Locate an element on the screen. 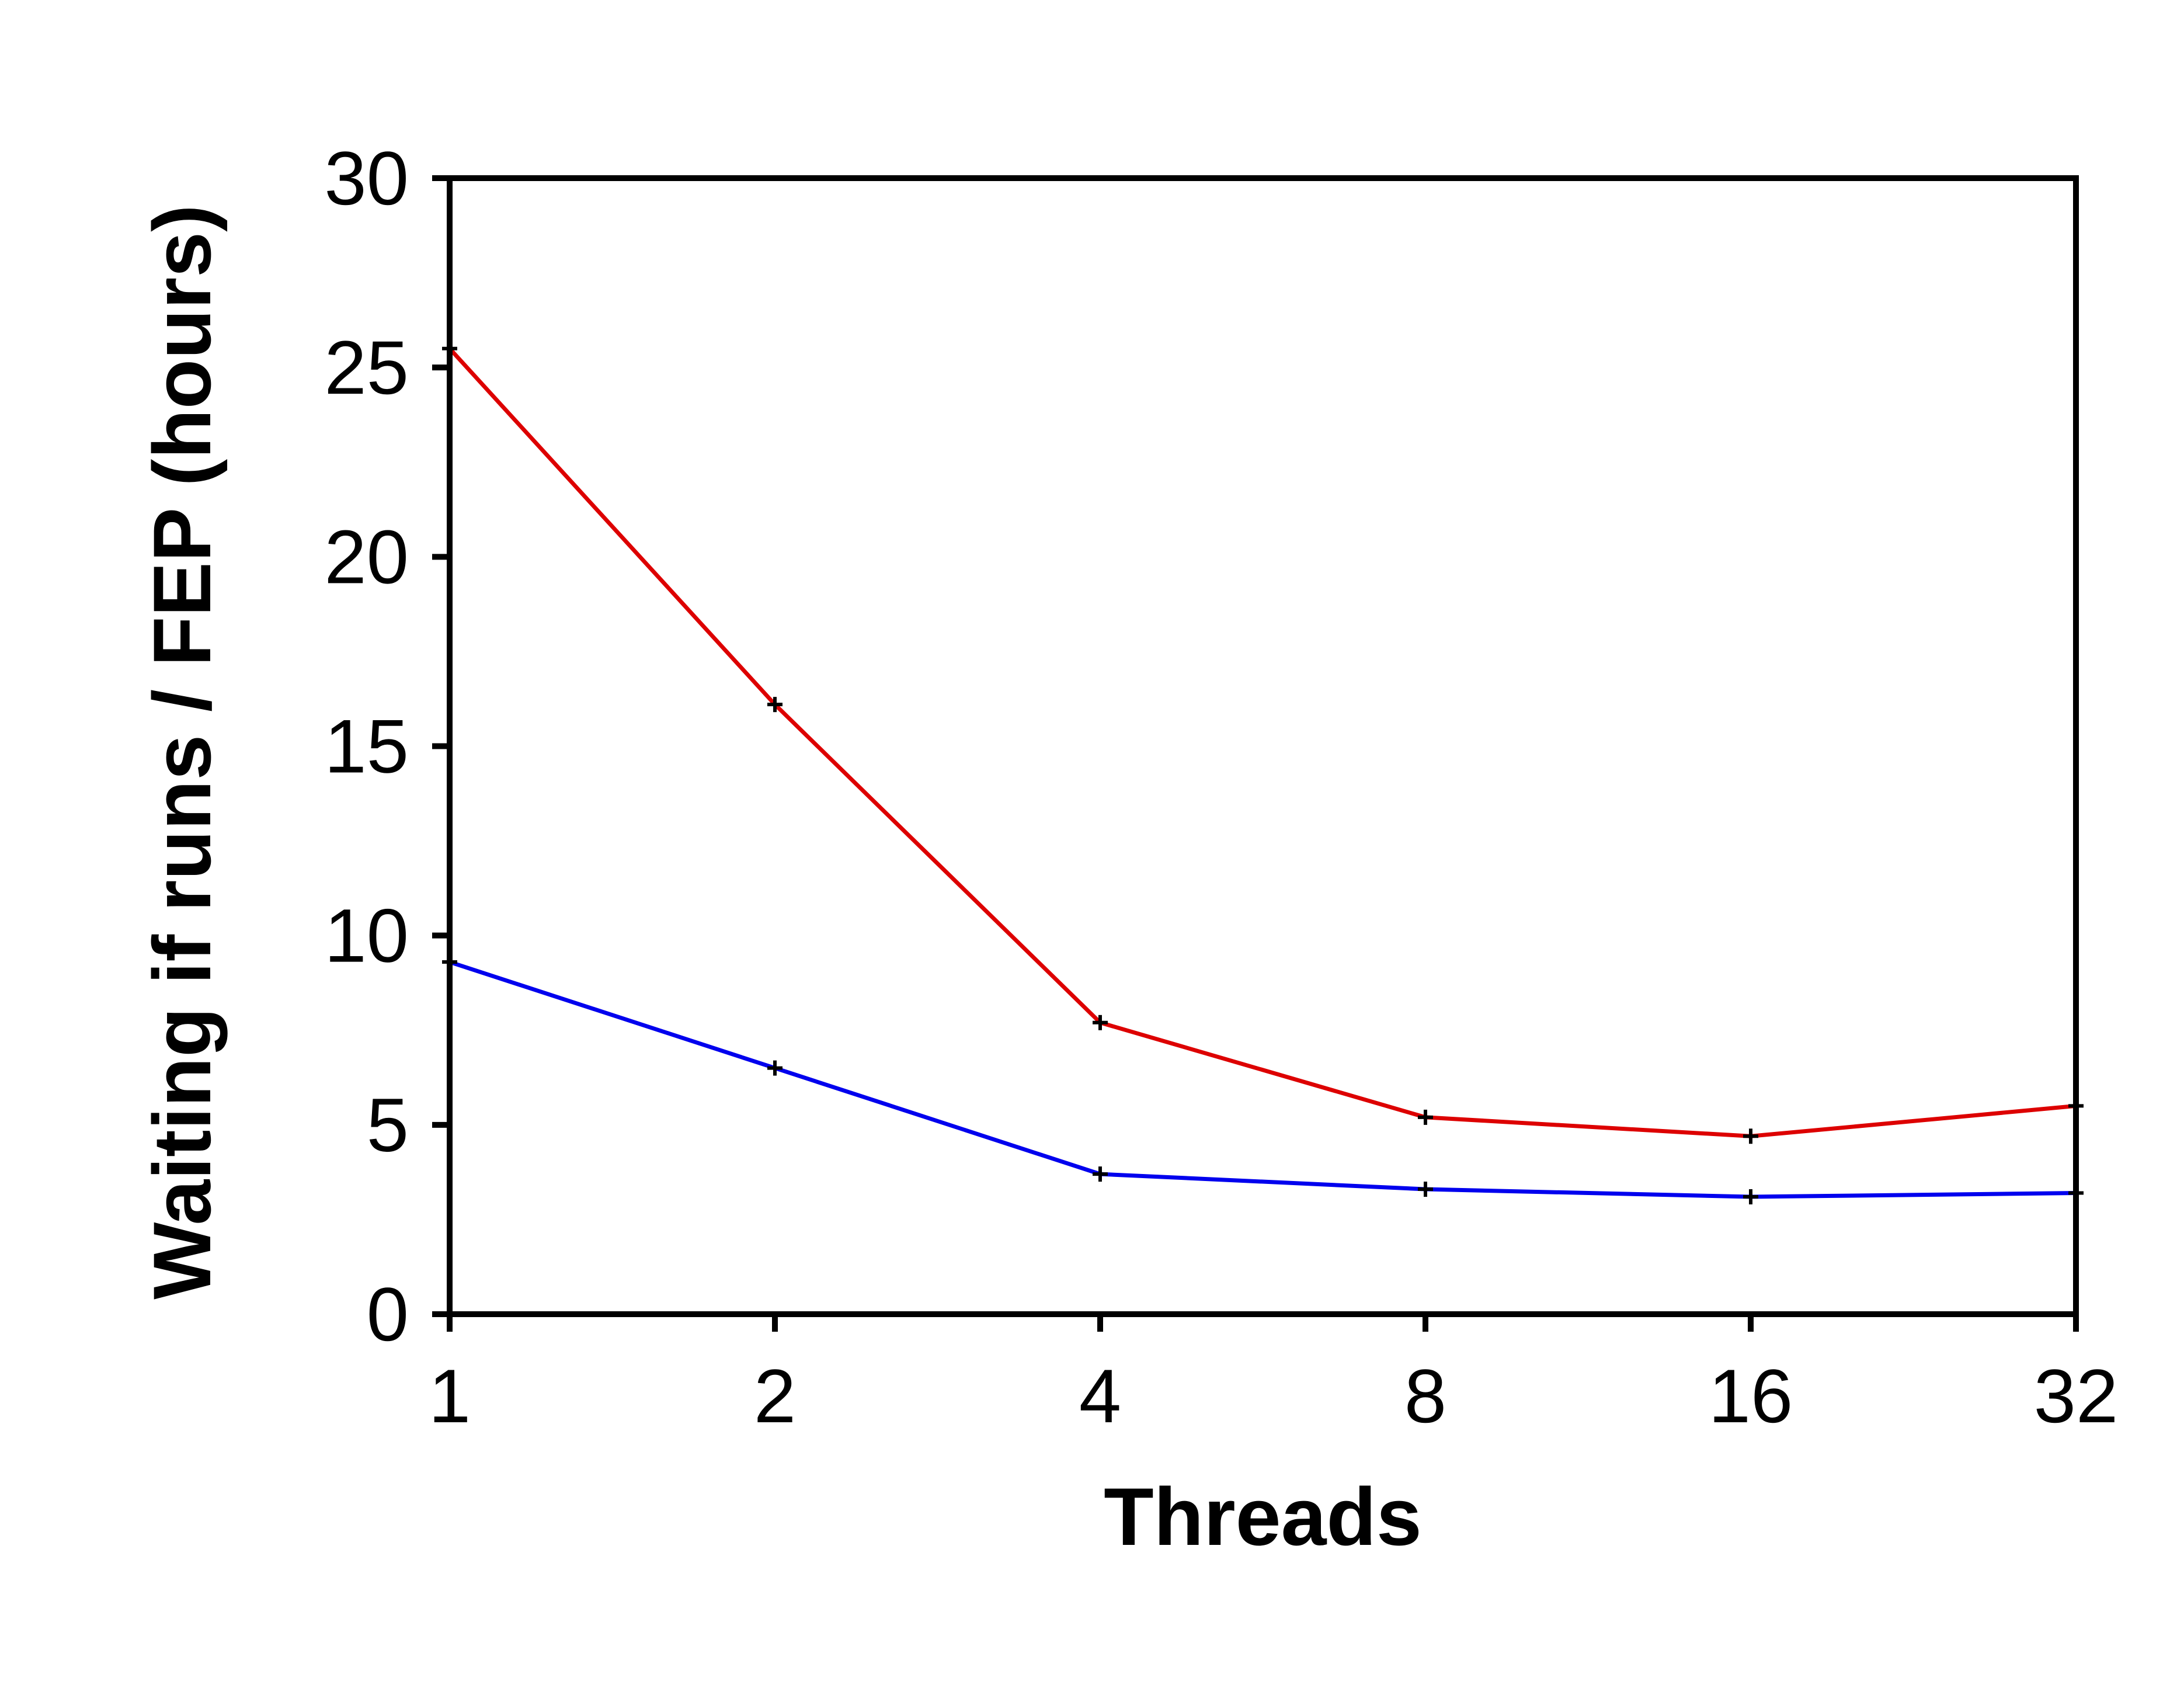 This screenshot has width=2184, height=1688. y-tick-label: 10 is located at coordinates (366, 935).